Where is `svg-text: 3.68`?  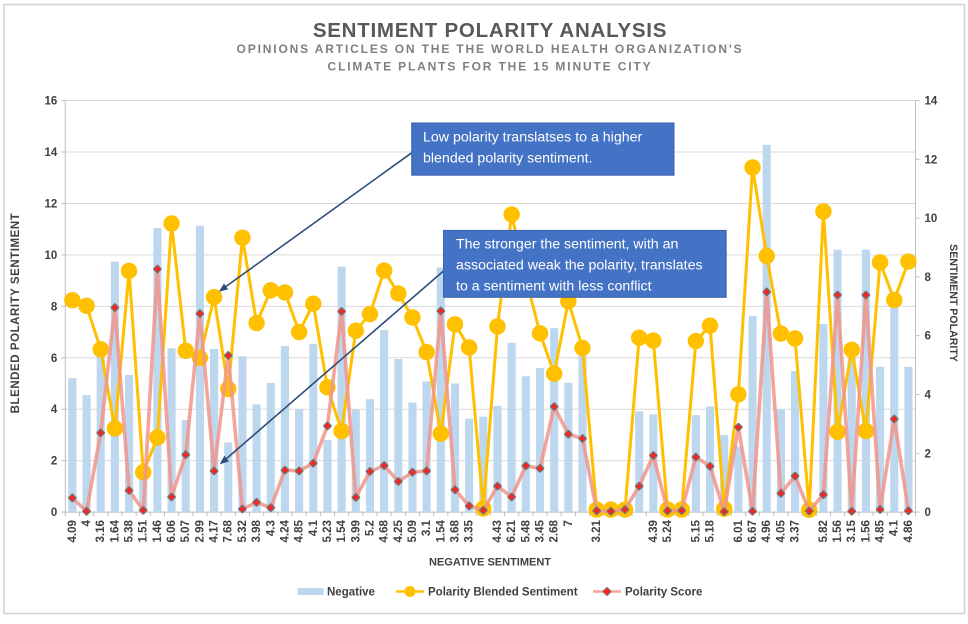 svg-text: 3.68 is located at coordinates (455, 531).